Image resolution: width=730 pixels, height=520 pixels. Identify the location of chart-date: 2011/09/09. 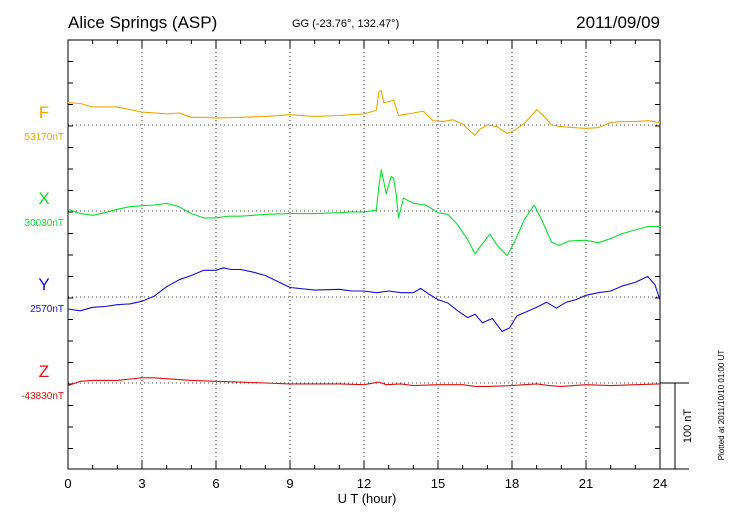
(618, 22).